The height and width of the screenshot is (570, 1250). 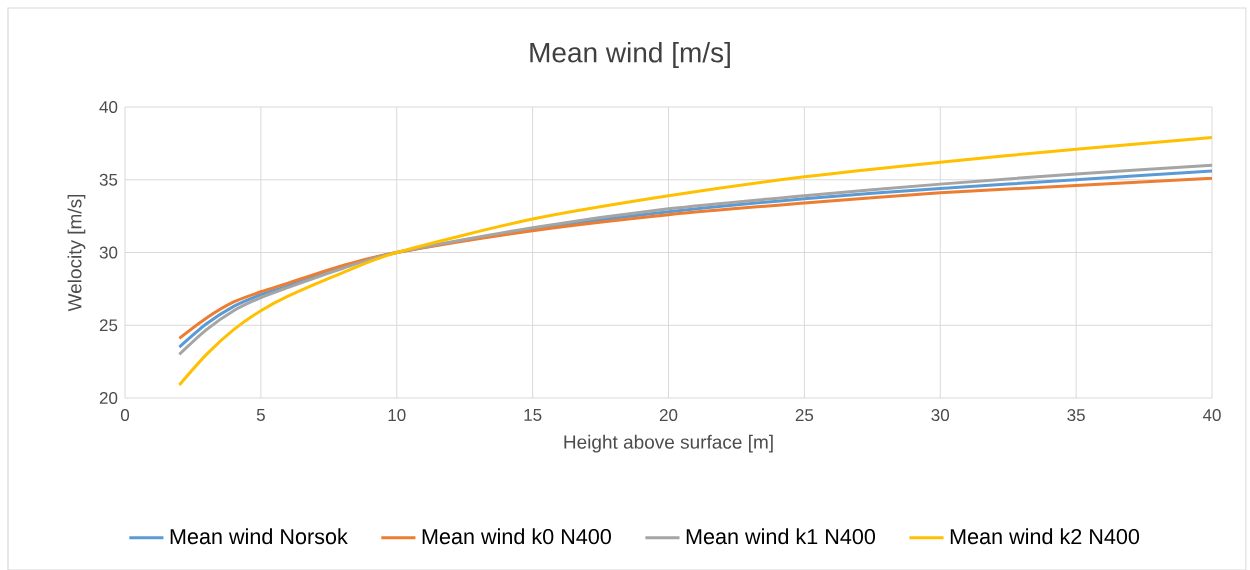 What do you see at coordinates (260, 415) in the screenshot?
I see `x-tick-label: 5` at bounding box center [260, 415].